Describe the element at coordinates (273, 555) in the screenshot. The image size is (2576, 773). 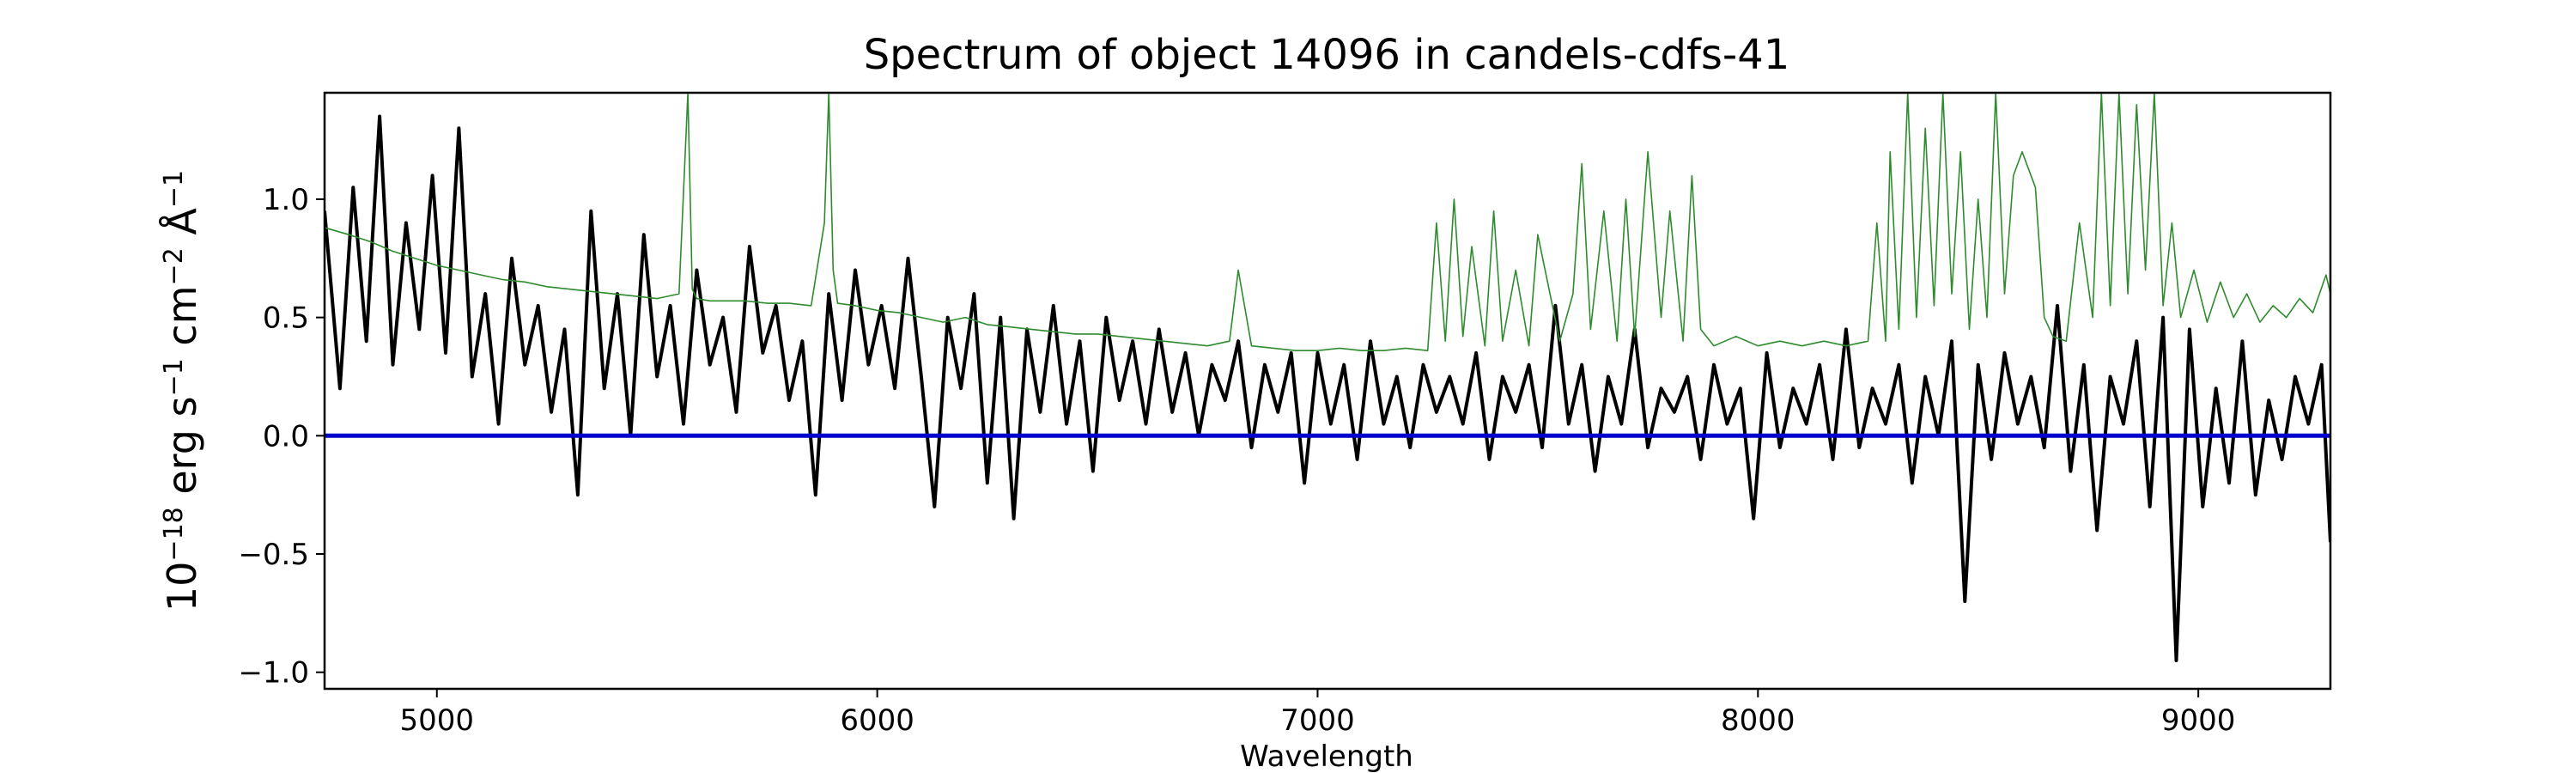
I see `y-tick-label: −0.5` at that location.